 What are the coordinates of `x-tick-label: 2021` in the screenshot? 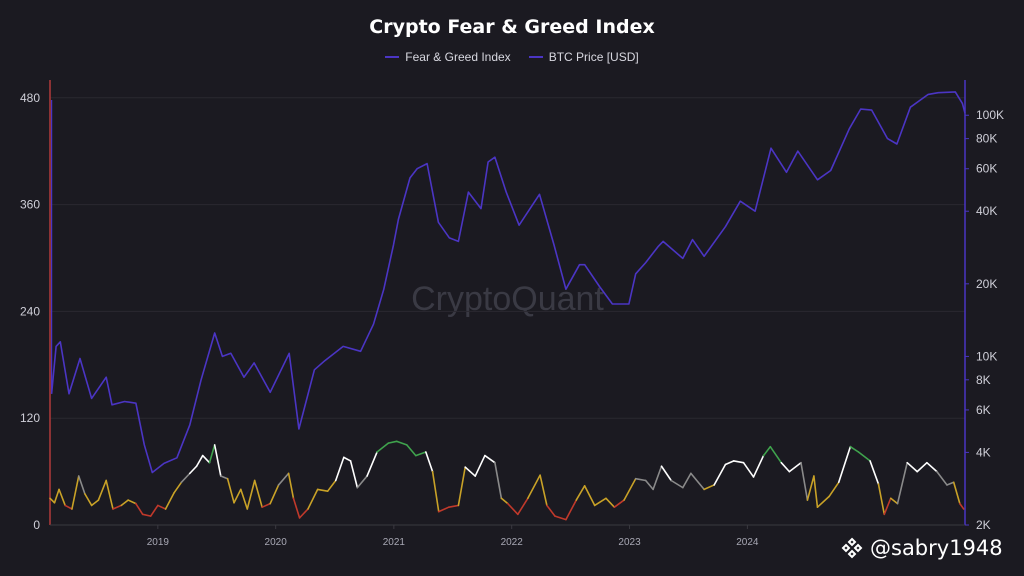 It's located at (394, 542).